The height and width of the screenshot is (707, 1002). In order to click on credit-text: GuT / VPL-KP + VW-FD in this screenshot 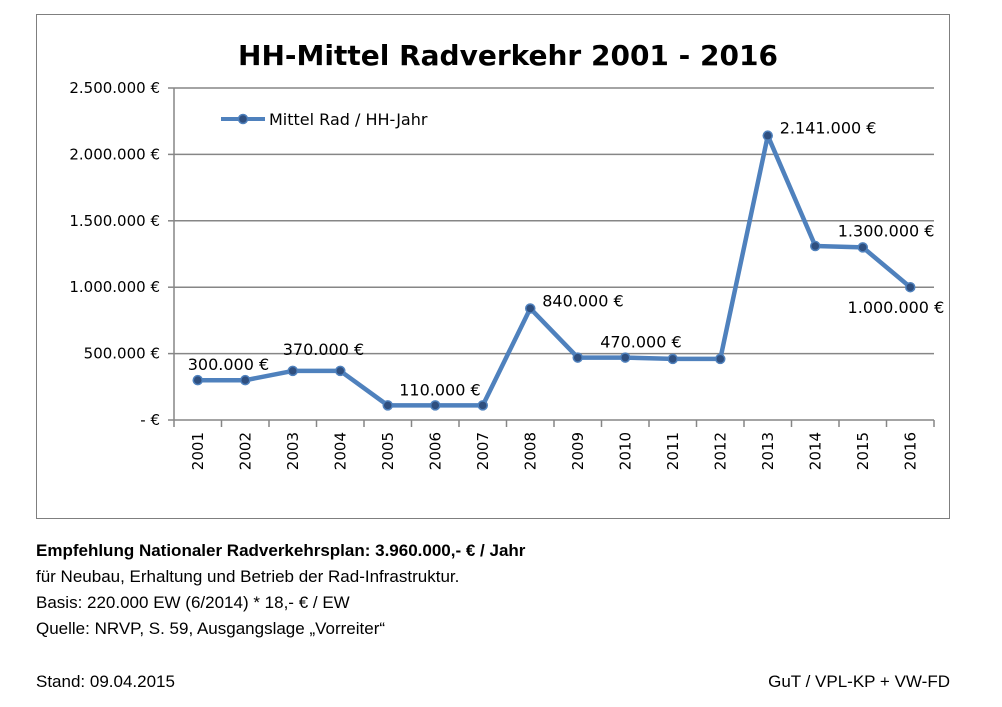, I will do `click(859, 681)`.